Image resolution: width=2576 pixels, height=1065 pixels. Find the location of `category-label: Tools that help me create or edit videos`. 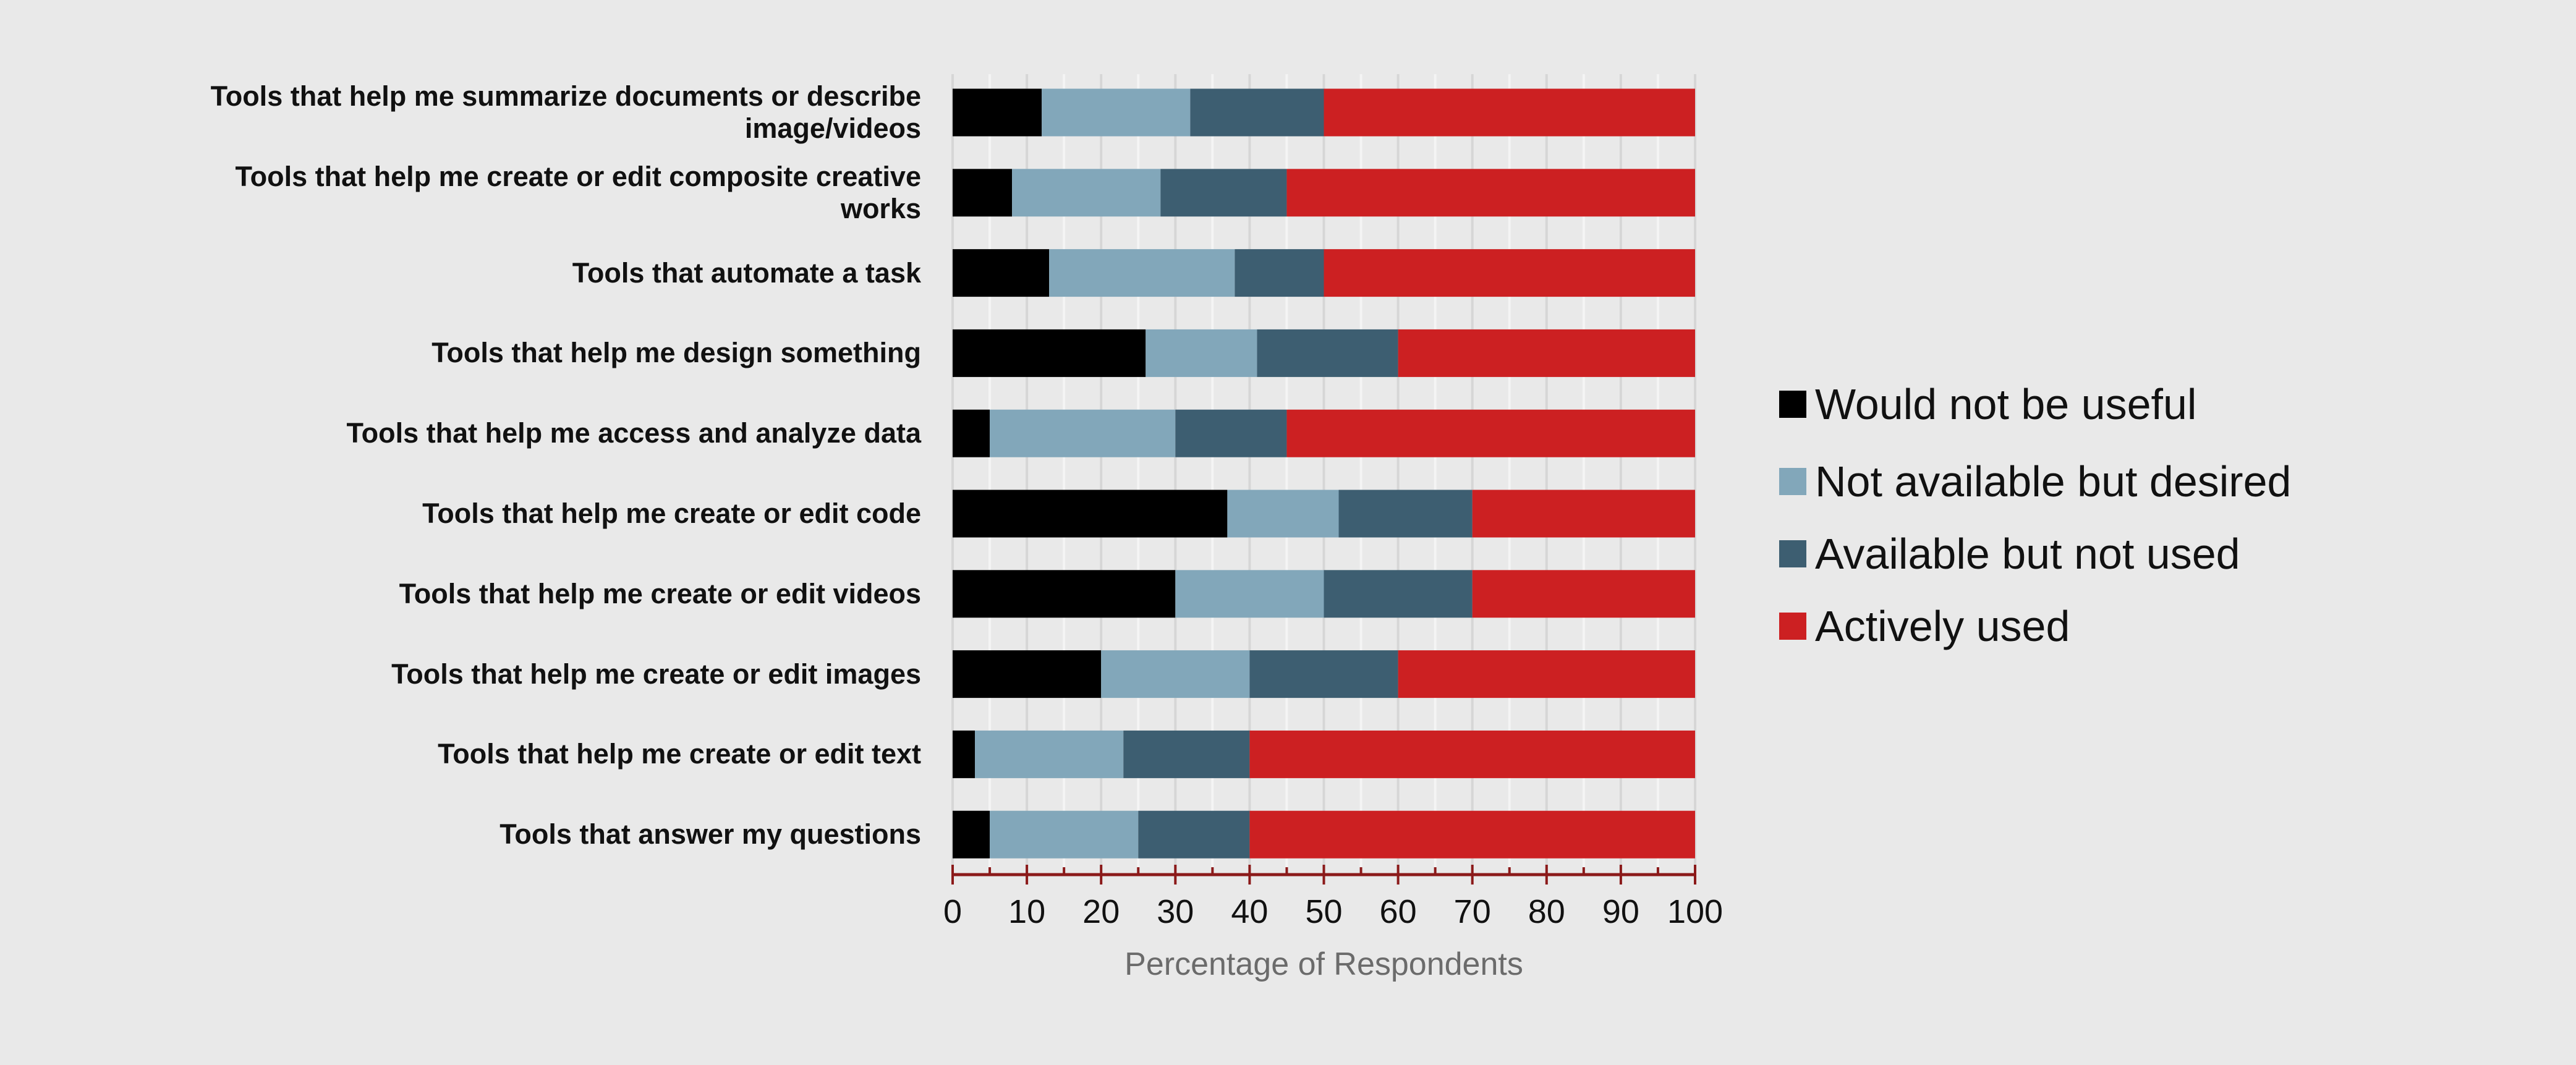

category-label: Tools that help me create or edit videos is located at coordinates (660, 593).